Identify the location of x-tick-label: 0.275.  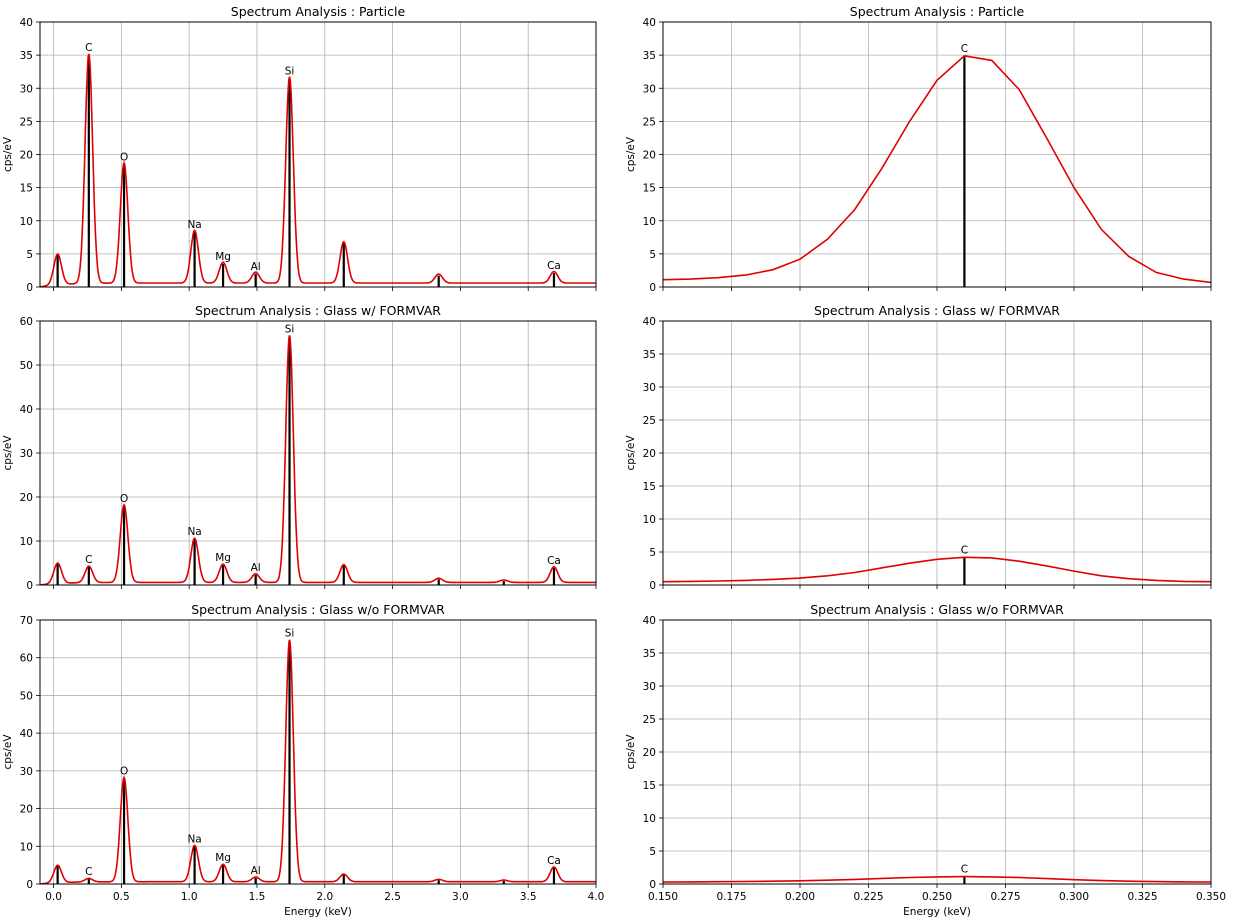
(1005, 897).